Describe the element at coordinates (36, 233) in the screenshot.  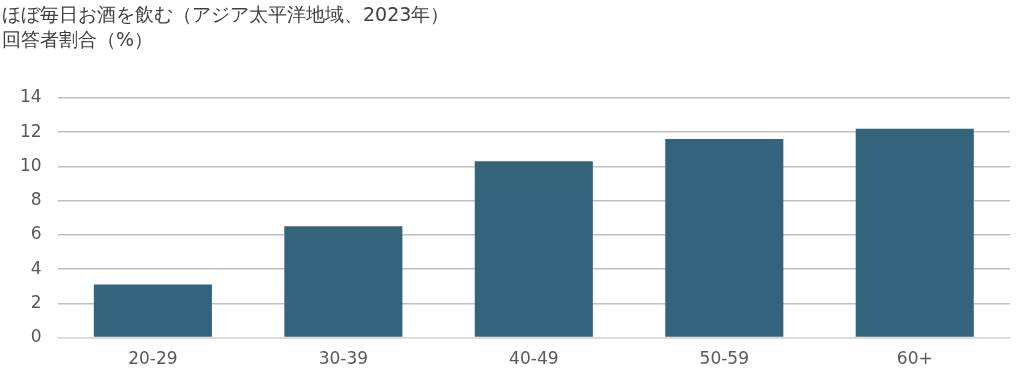
I see `y-tick-label: 6` at that location.